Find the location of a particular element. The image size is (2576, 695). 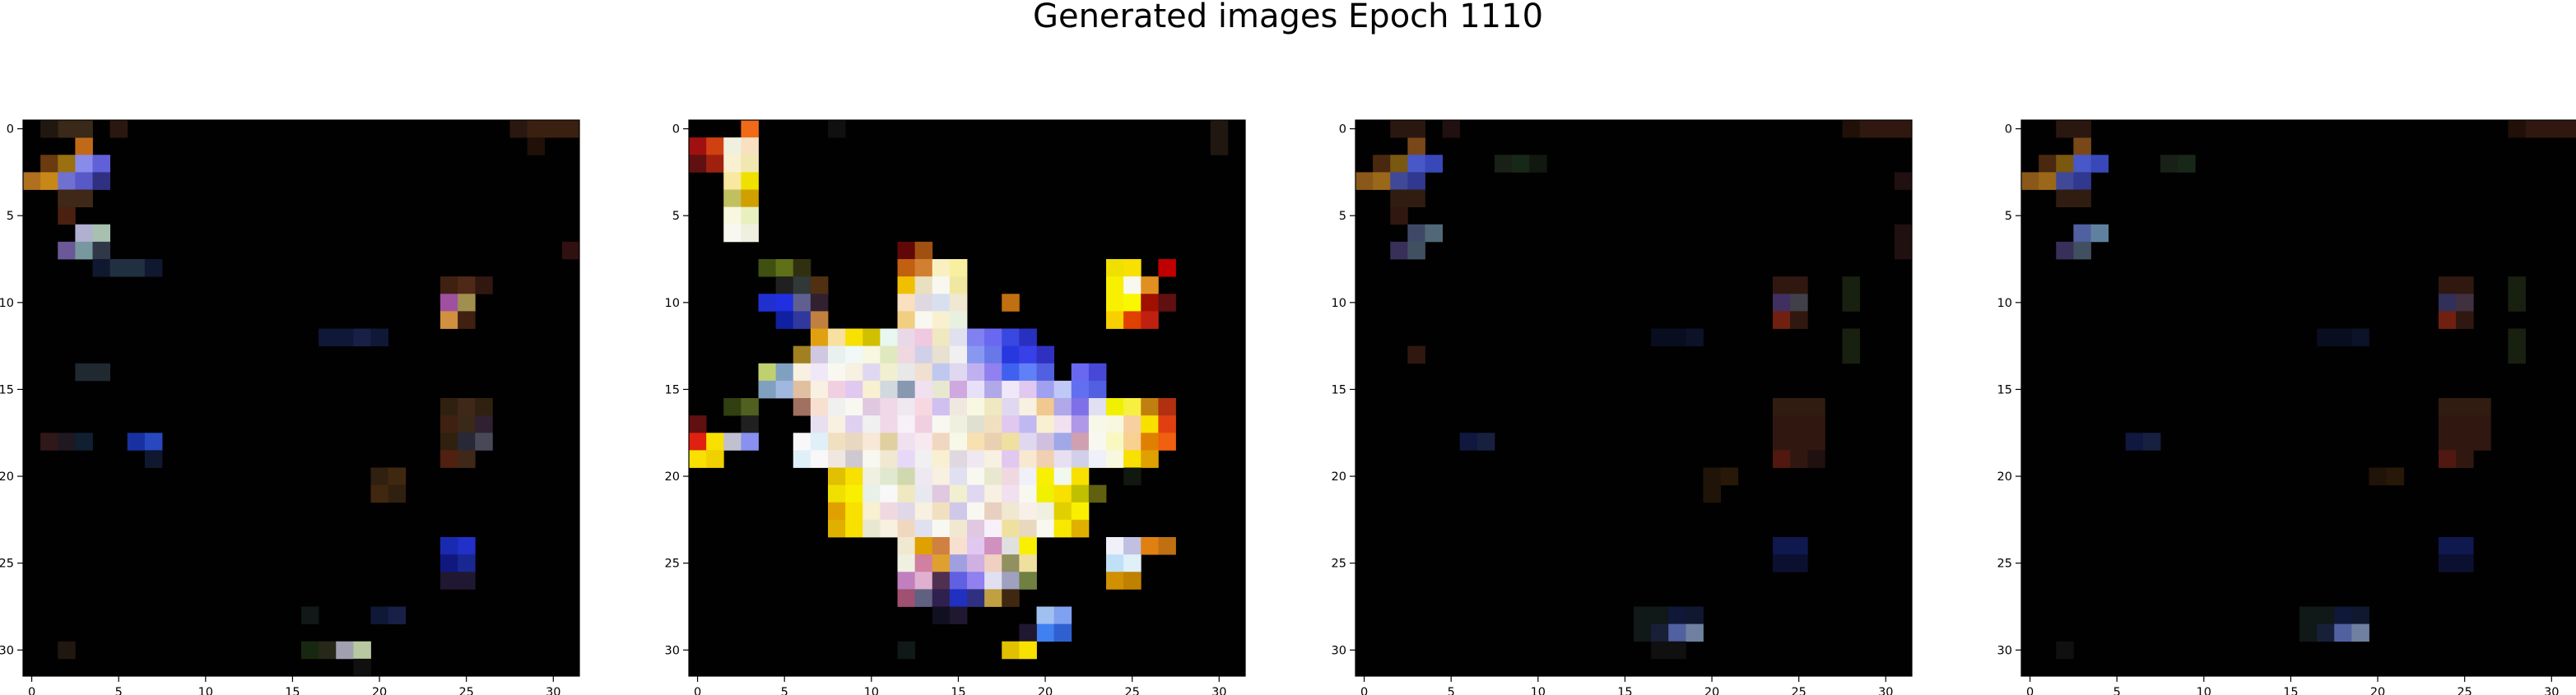

figure-title: Generated images Epoch 1110 is located at coordinates (1288, 17).